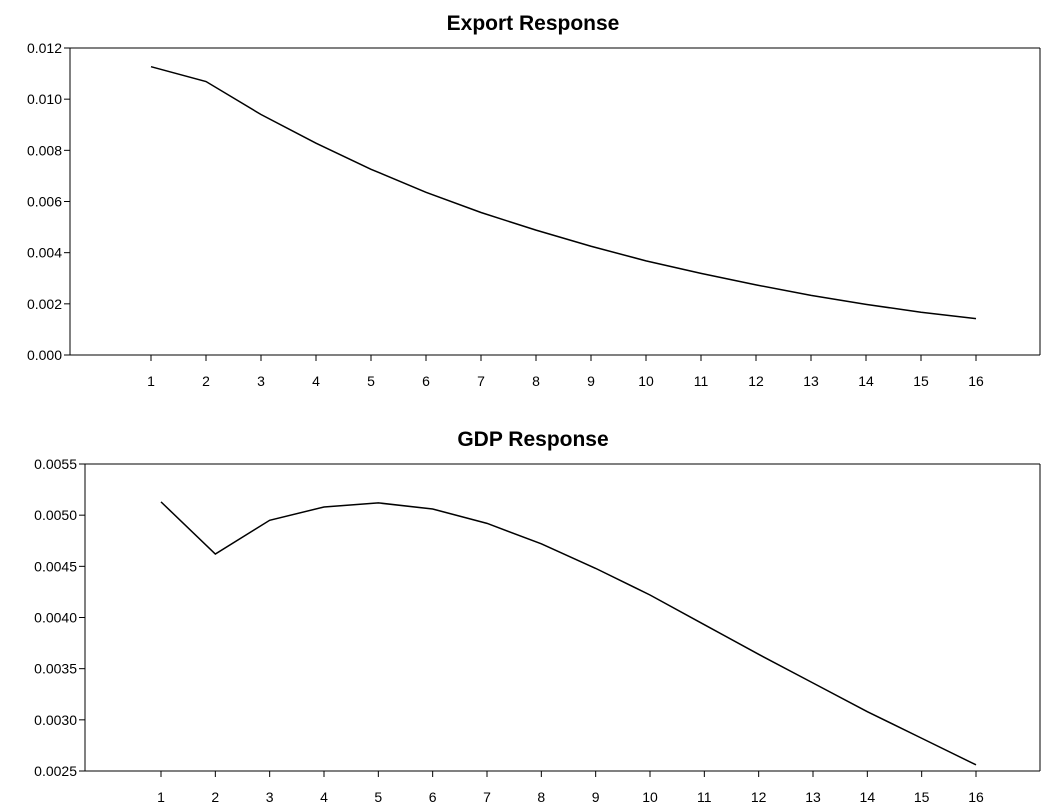 This screenshot has width=1046, height=807. Describe the element at coordinates (44, 99) in the screenshot. I see `y-tick-label: 0.010` at that location.